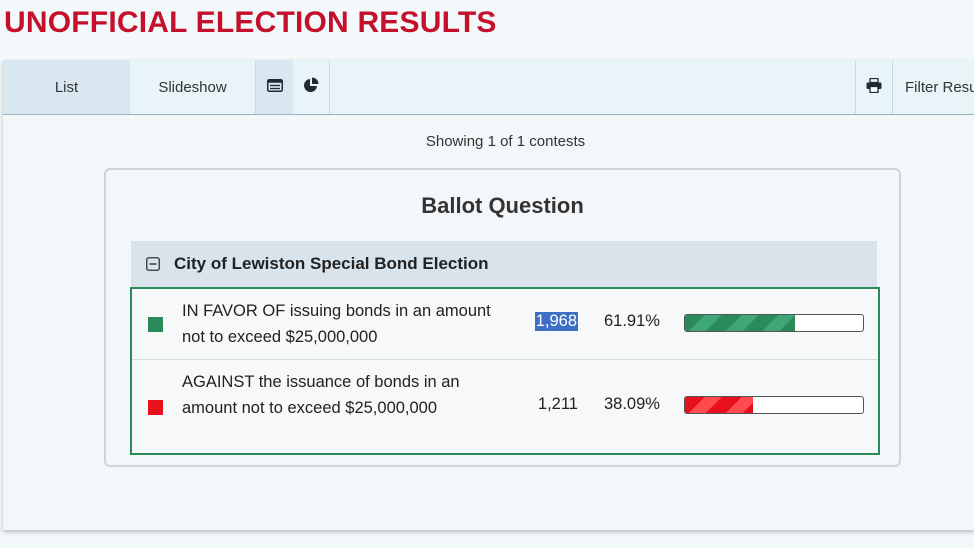  I want to click on contest-count-status: Showing 1 of 1 contests, so click(505, 141).